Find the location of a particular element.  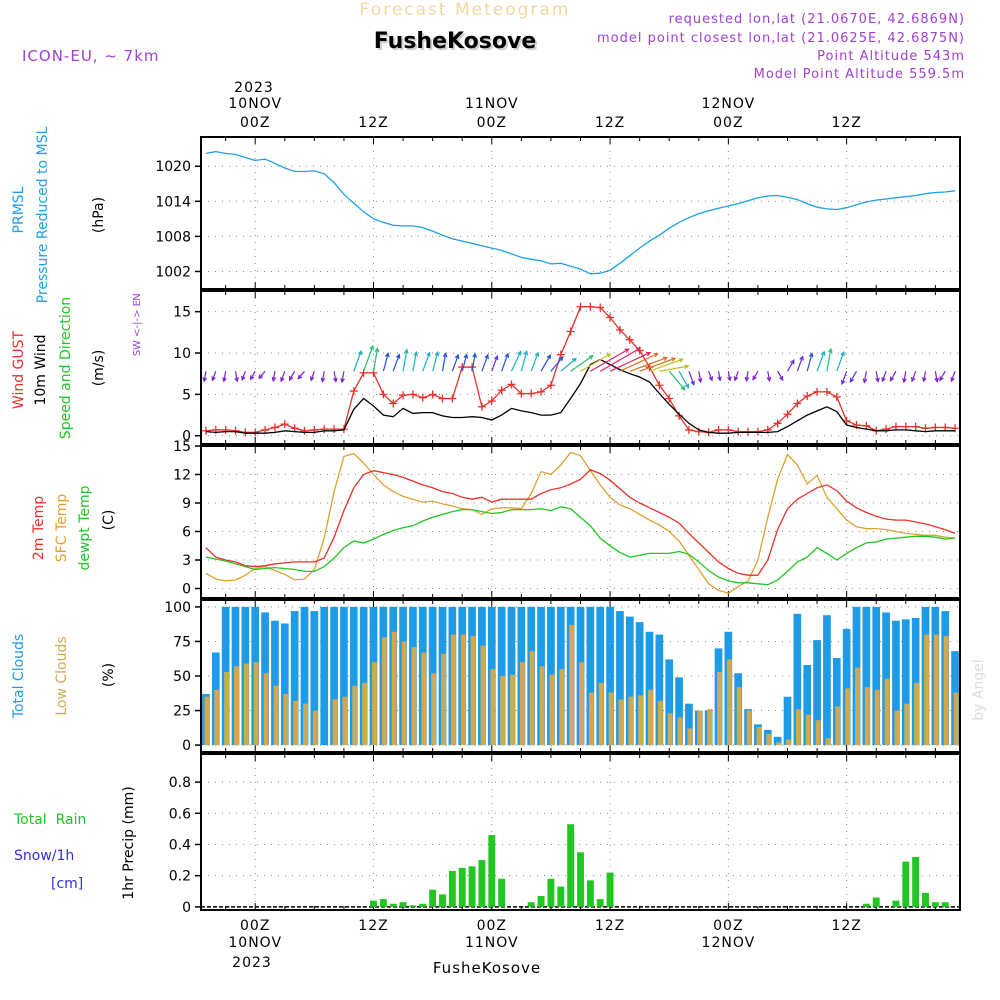

panel-body is located at coordinates (580, 212).